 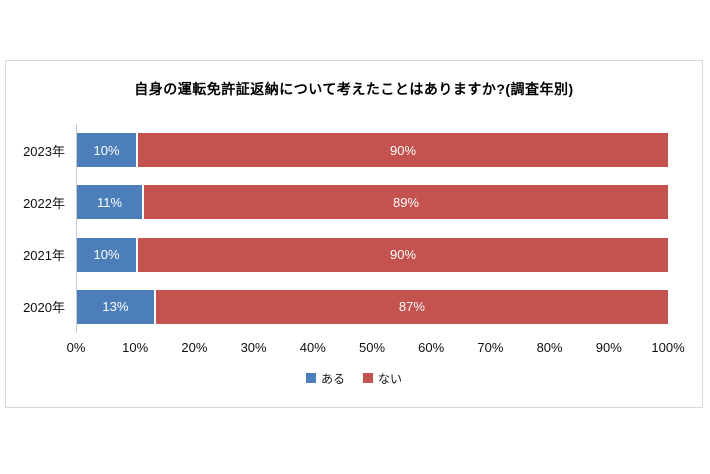 What do you see at coordinates (253, 347) in the screenshot?
I see `x-tick-label: 30%` at bounding box center [253, 347].